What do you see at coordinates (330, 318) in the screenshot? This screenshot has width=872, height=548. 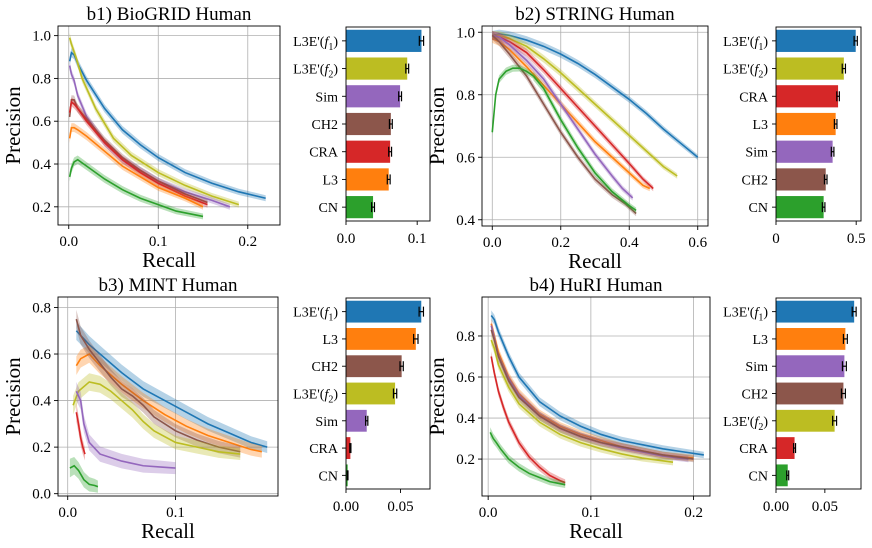 I see `label-subscript: 1` at bounding box center [330, 318].